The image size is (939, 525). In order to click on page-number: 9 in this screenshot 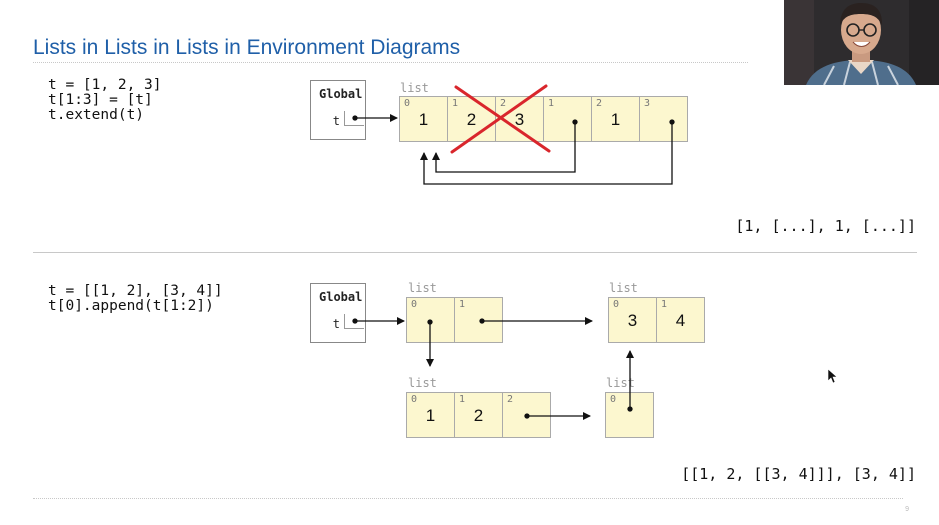, I will do `click(907, 509)`.